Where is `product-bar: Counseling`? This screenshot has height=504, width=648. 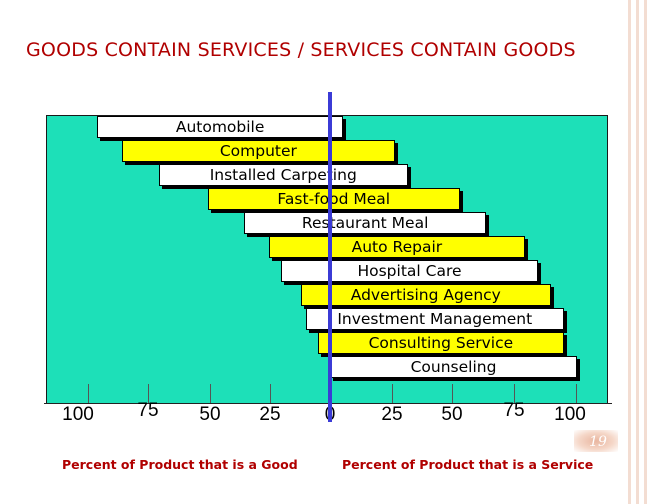
product-bar: Counseling is located at coordinates (453, 367).